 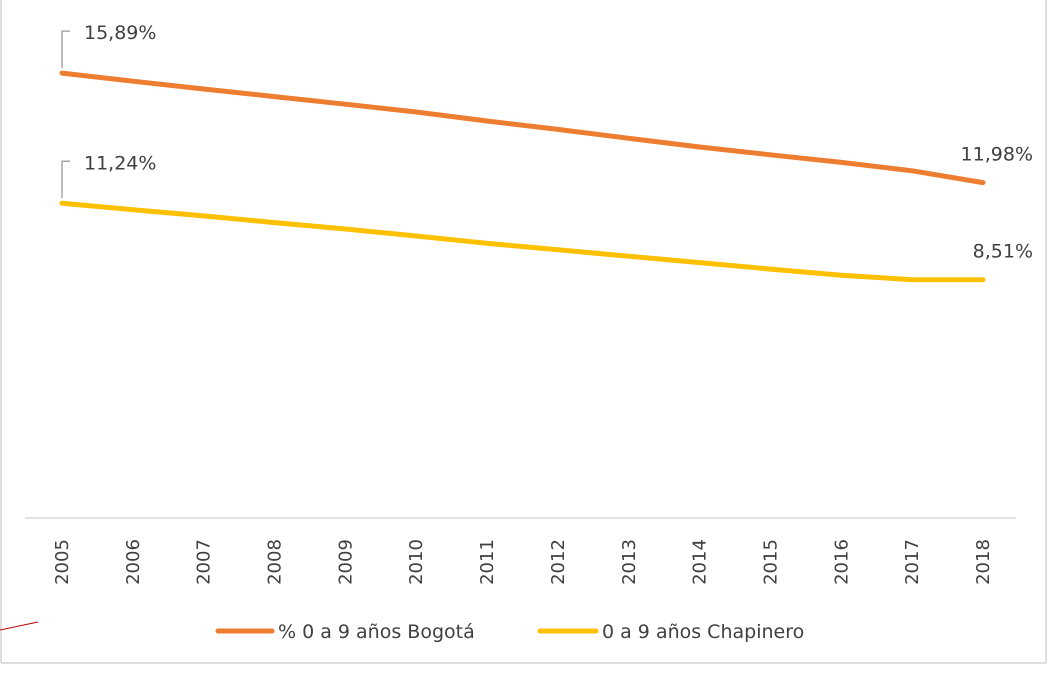 I want to click on series-line-chapinero, so click(x=522, y=241).